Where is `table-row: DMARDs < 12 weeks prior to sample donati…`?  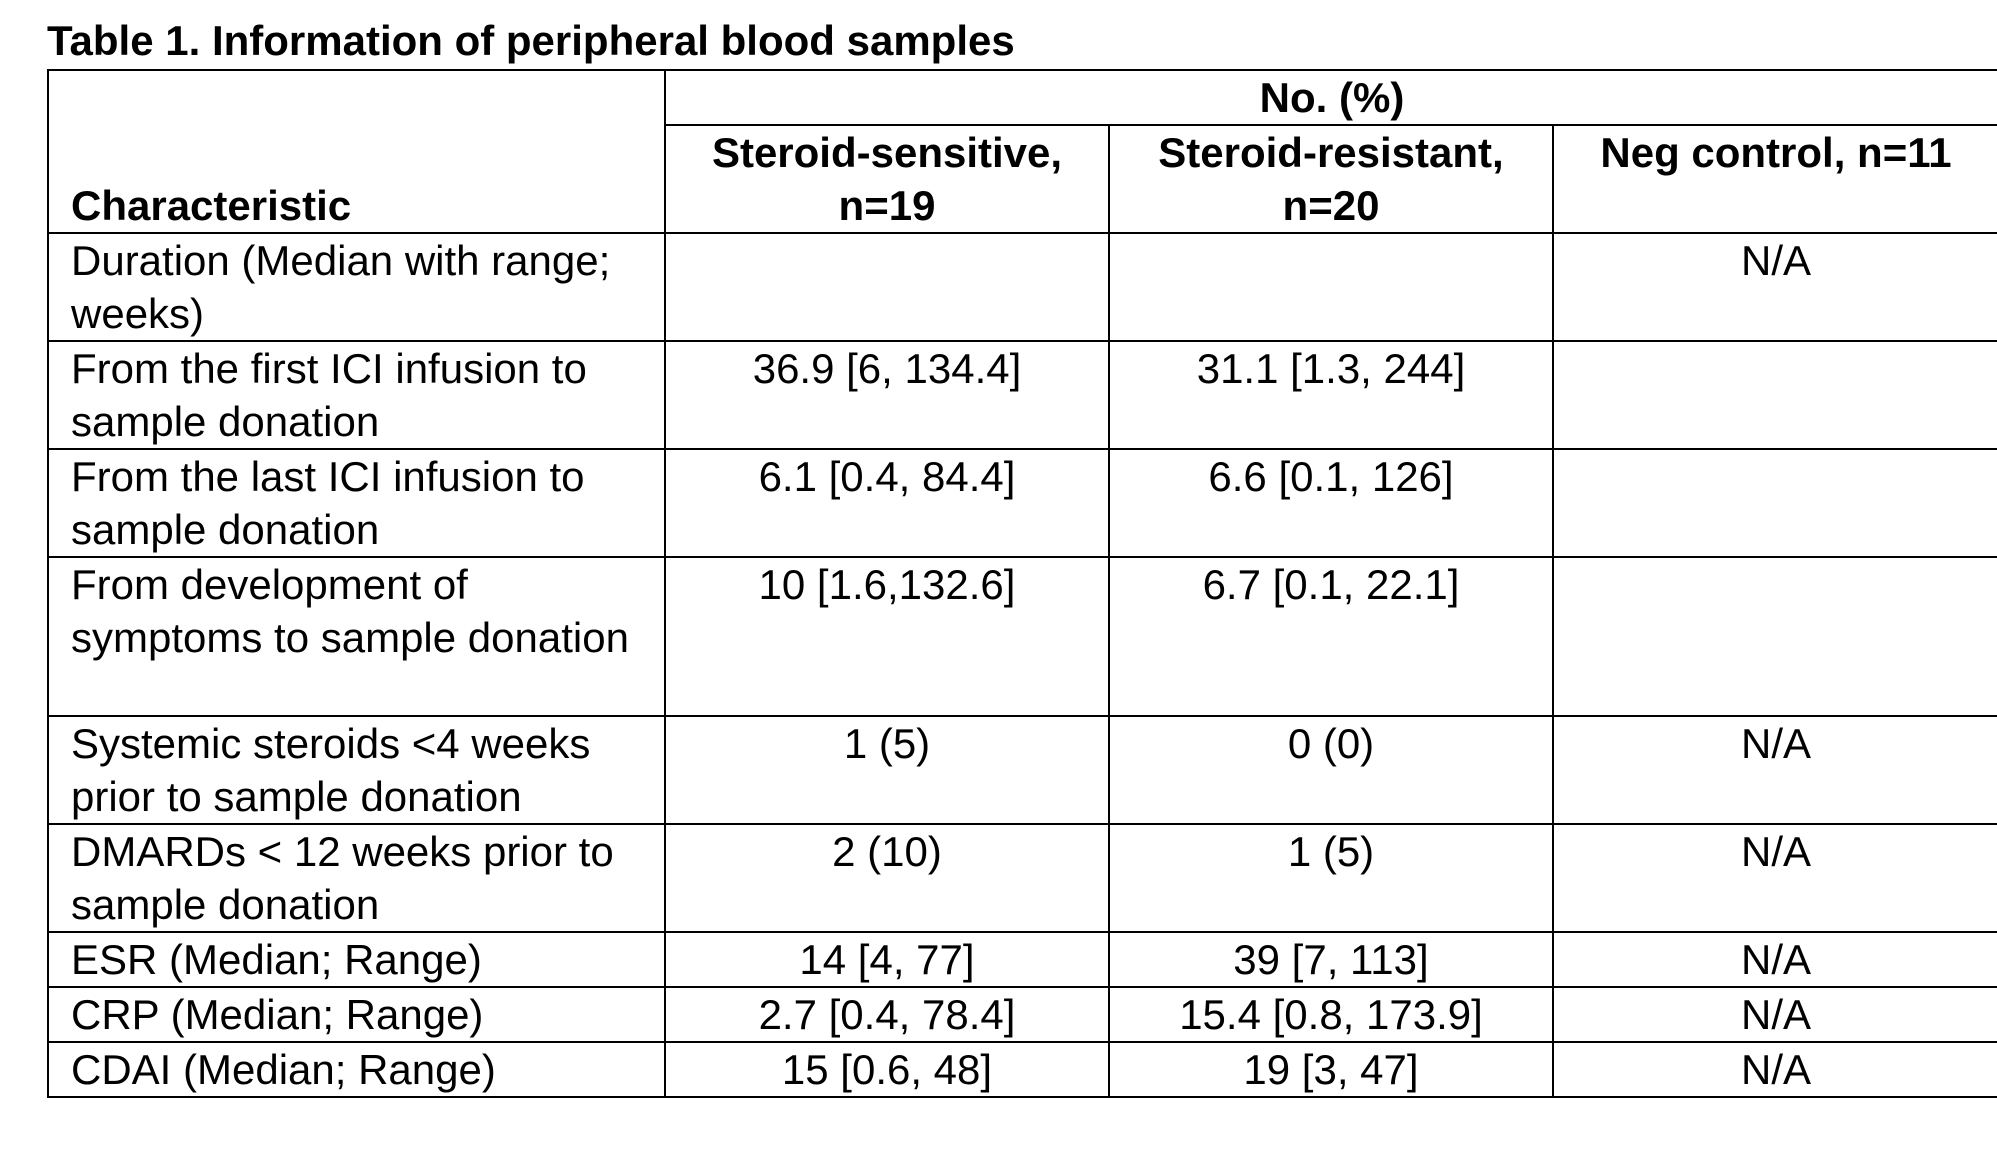 table-row: DMARDs < 12 weeks prior to sample donati… is located at coordinates (1022, 878).